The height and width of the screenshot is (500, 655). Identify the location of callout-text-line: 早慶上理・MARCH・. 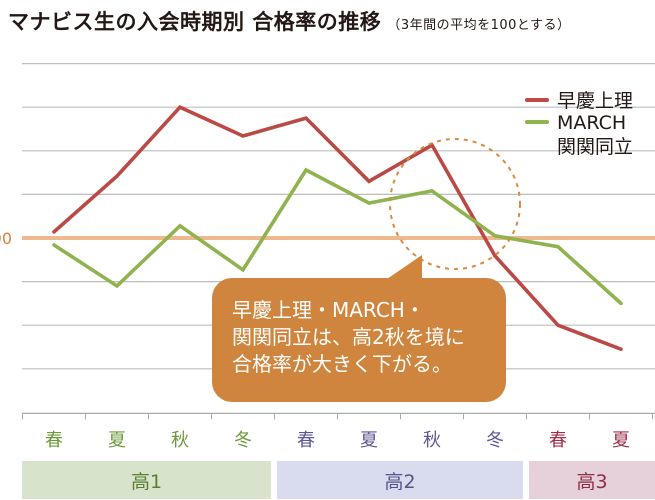
(328, 310).